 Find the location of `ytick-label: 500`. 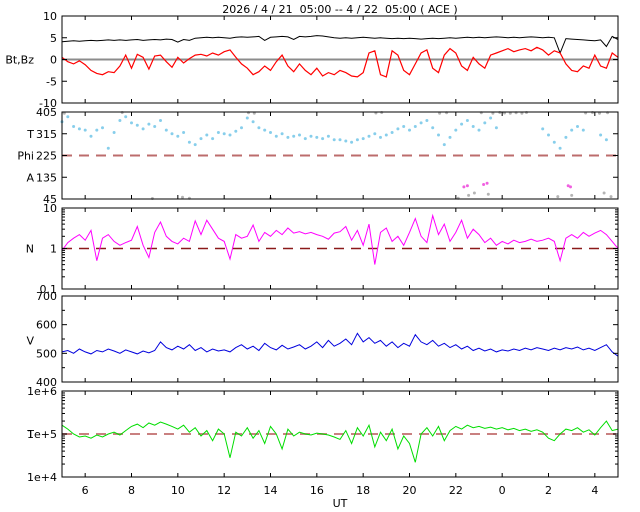

ytick-label: 500 is located at coordinates (46, 353).